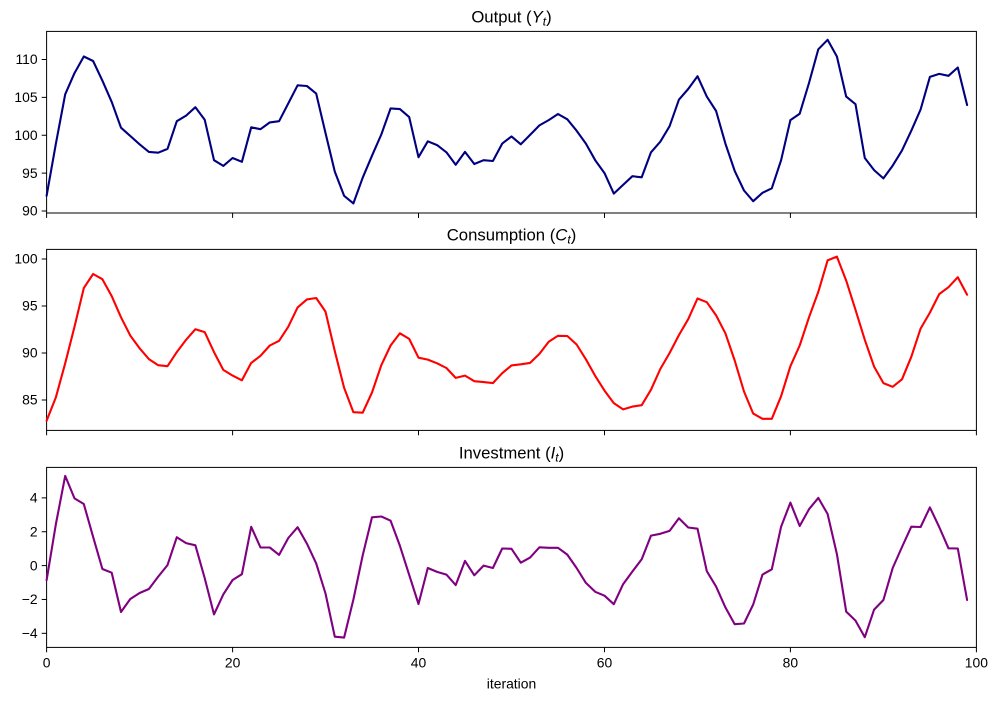 This screenshot has width=999, height=706. Describe the element at coordinates (511, 684) in the screenshot. I see `svg-text: iteration` at that location.